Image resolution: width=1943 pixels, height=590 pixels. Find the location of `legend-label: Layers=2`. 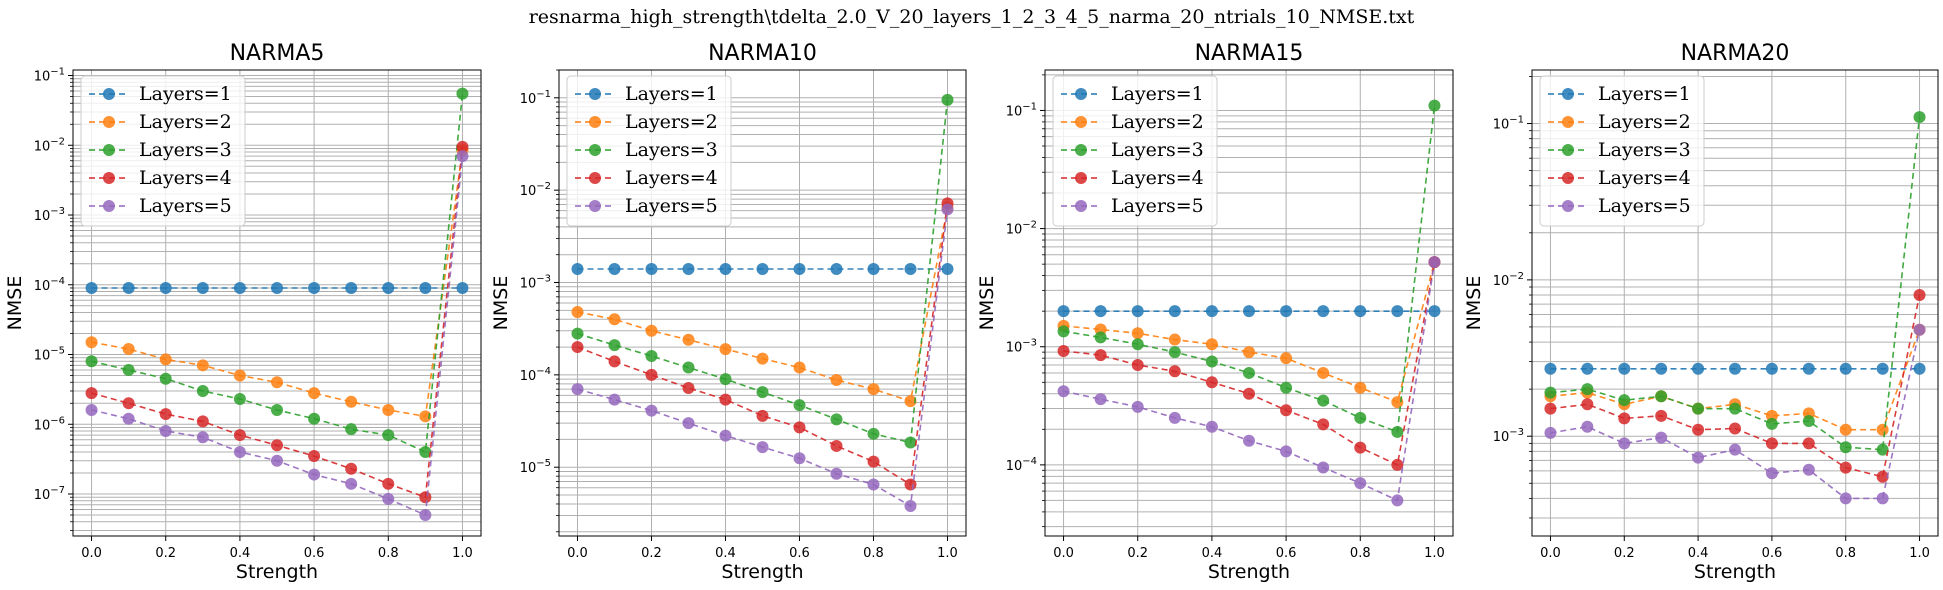

legend-label: Layers=2 is located at coordinates (1644, 122).